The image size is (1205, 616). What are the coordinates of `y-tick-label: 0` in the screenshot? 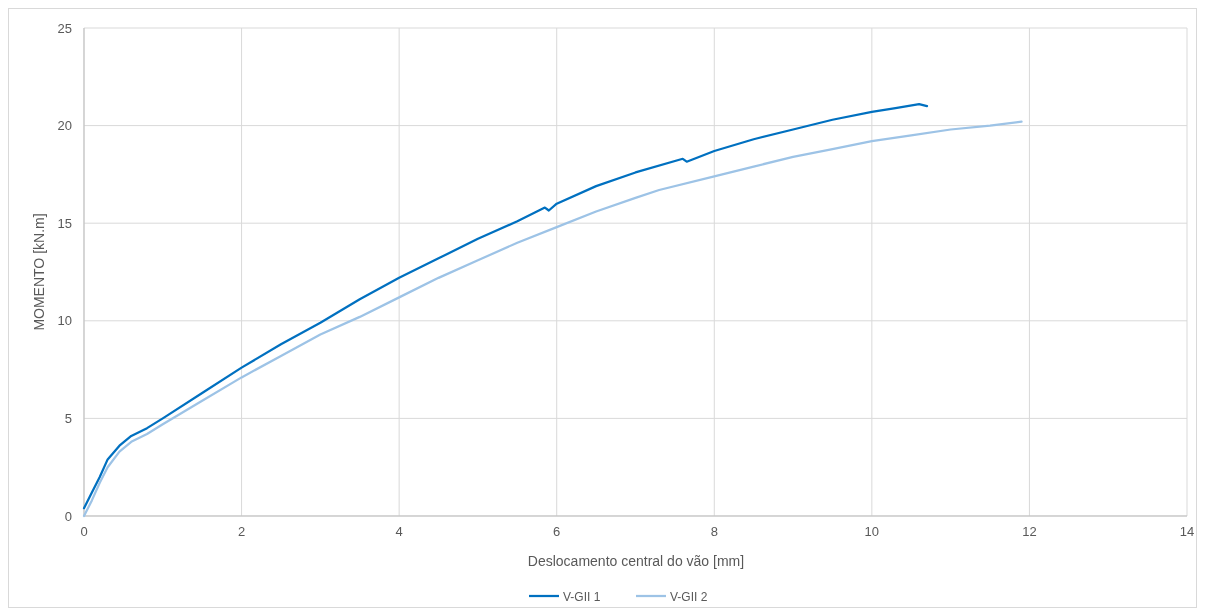 It's located at (68, 516).